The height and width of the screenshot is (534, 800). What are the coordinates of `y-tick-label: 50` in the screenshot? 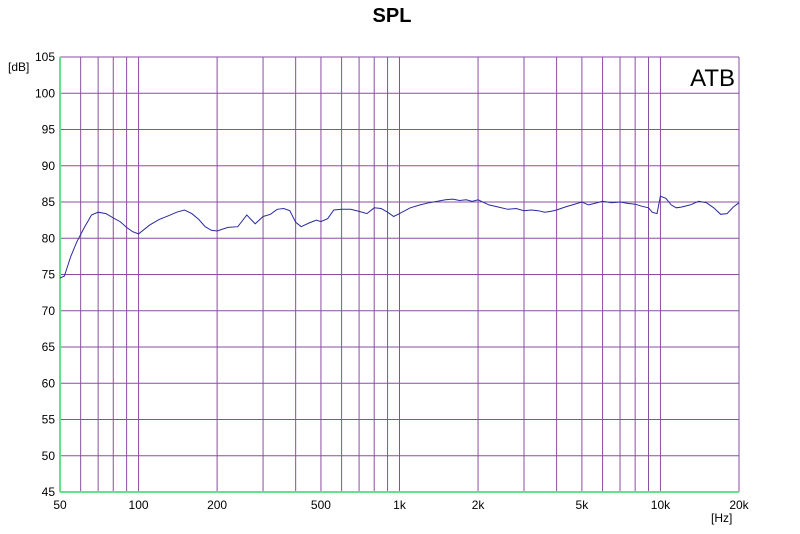 It's located at (49, 456).